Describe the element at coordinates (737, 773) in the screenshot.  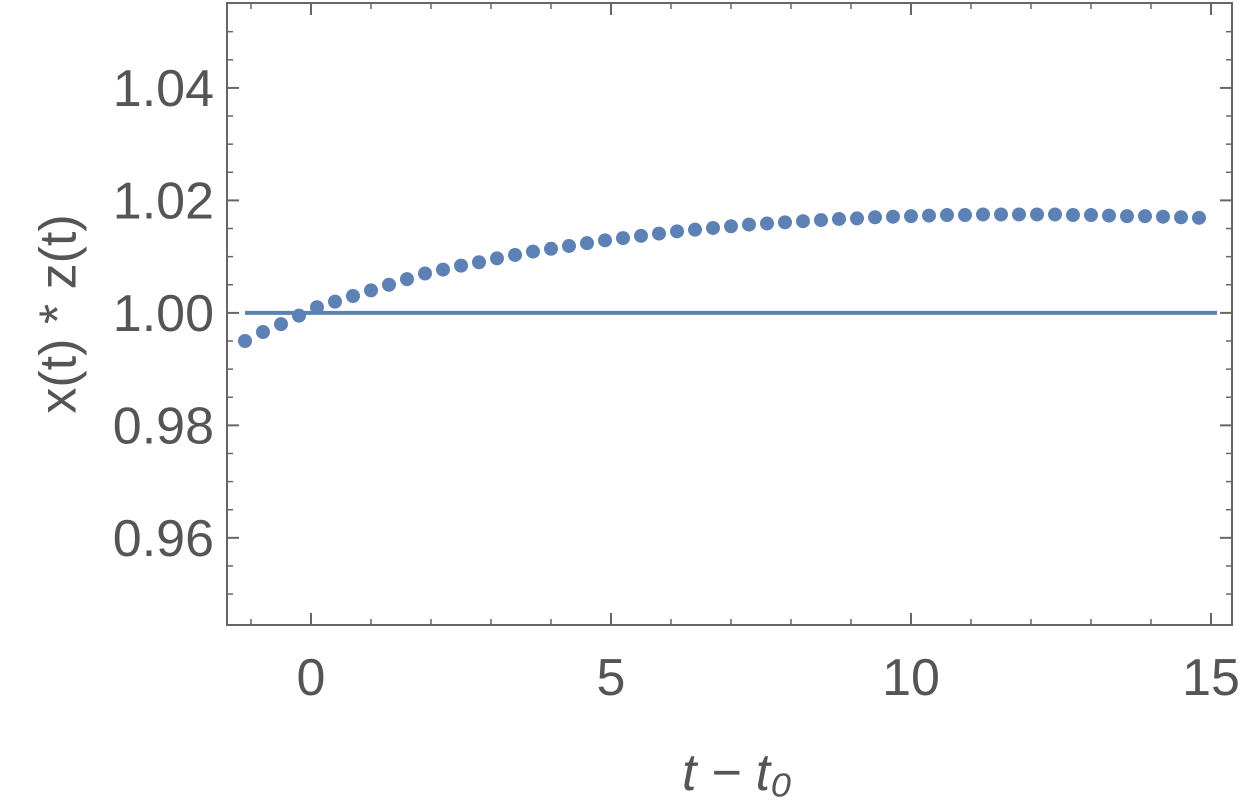
I see `x-axis-label: t − t₀` at that location.